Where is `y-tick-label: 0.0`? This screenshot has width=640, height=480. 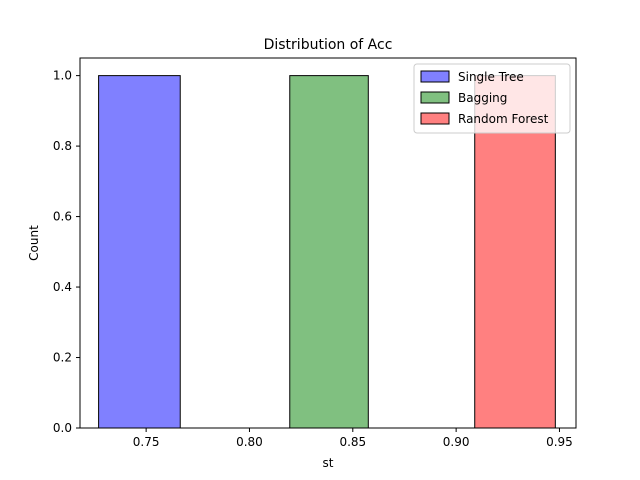
y-tick-label: 0.0 is located at coordinates (62, 428).